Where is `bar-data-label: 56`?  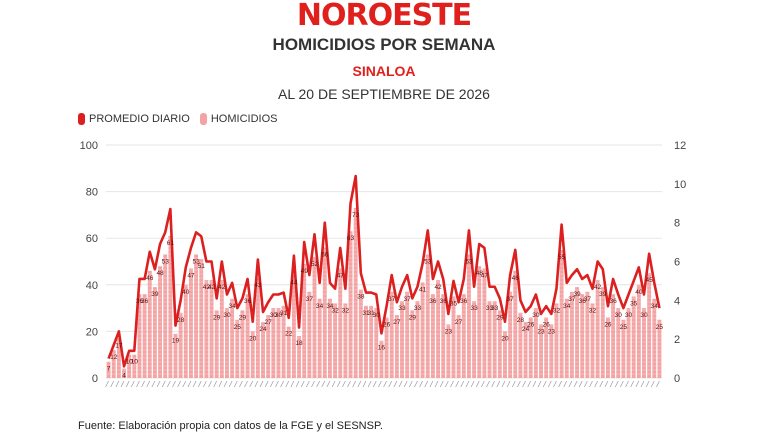
bar-data-label: 56 is located at coordinates (325, 255).